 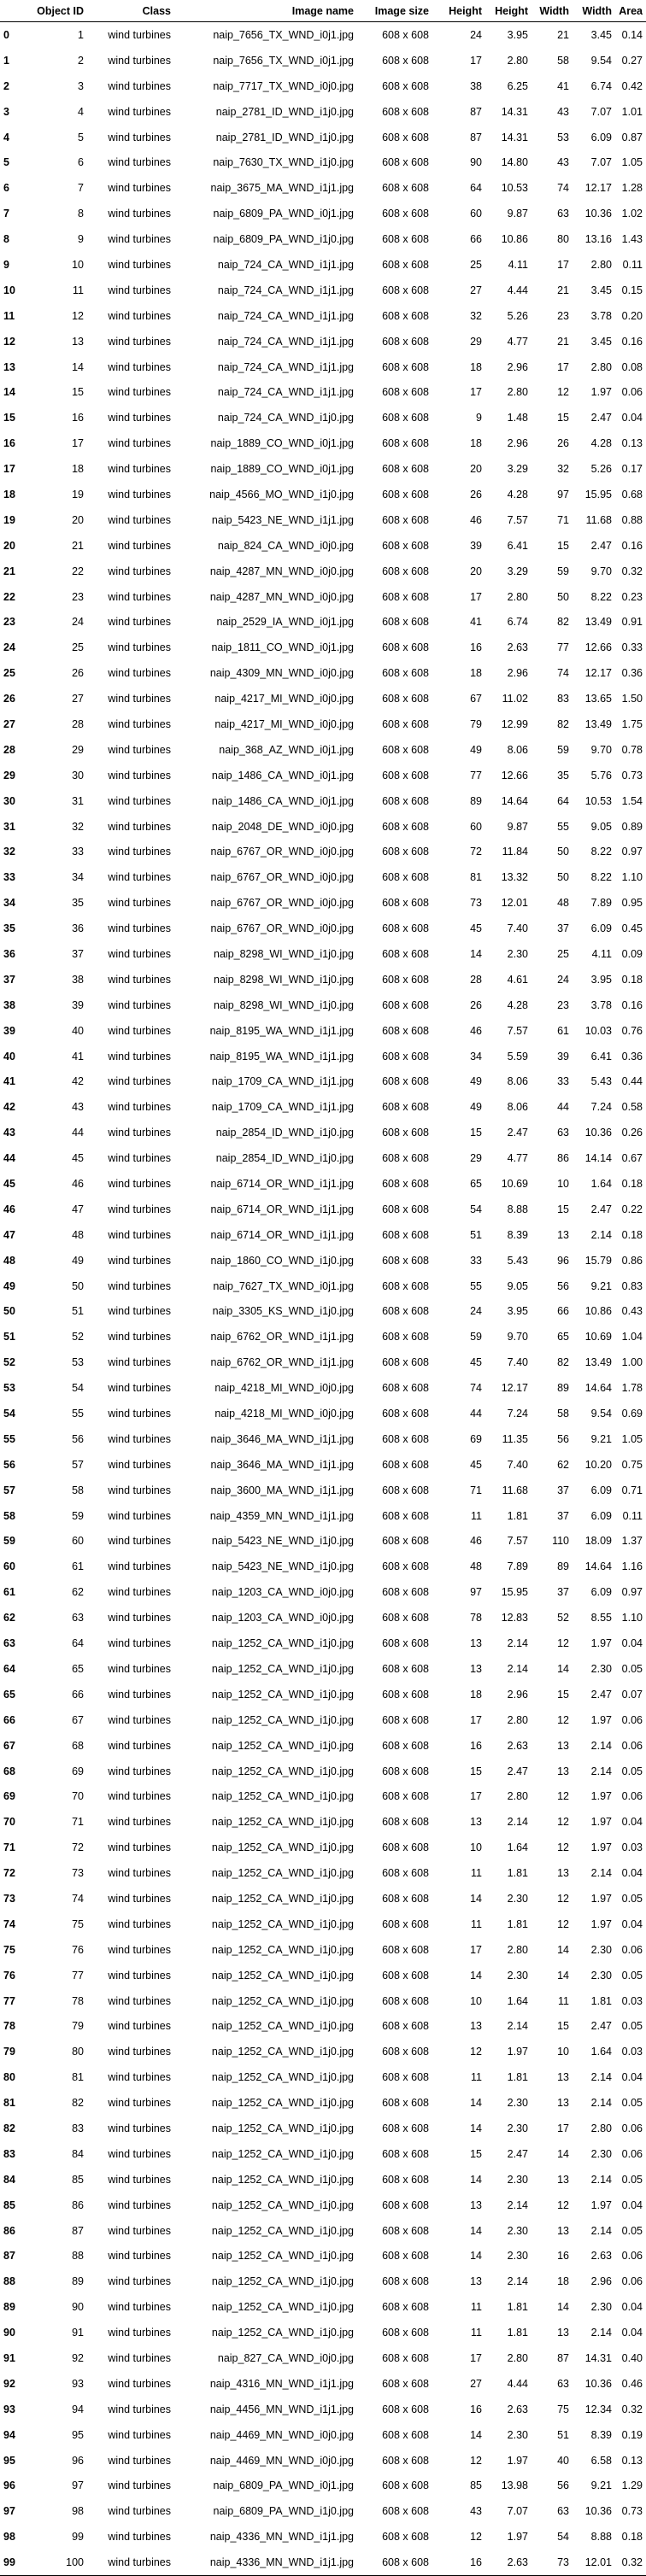 What do you see at coordinates (78, 2077) in the screenshot?
I see `object-id-cell: 81` at bounding box center [78, 2077].